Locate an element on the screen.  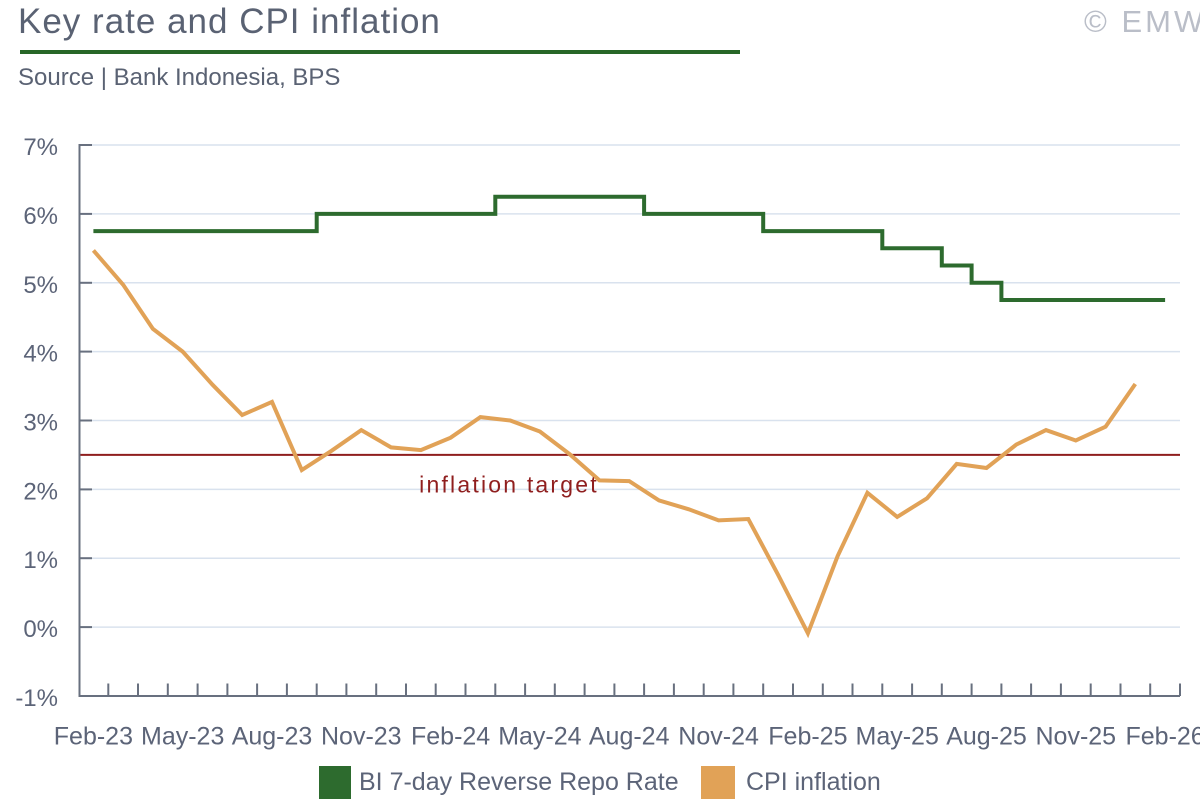
svg-text: Aug-25 is located at coordinates (986, 737).